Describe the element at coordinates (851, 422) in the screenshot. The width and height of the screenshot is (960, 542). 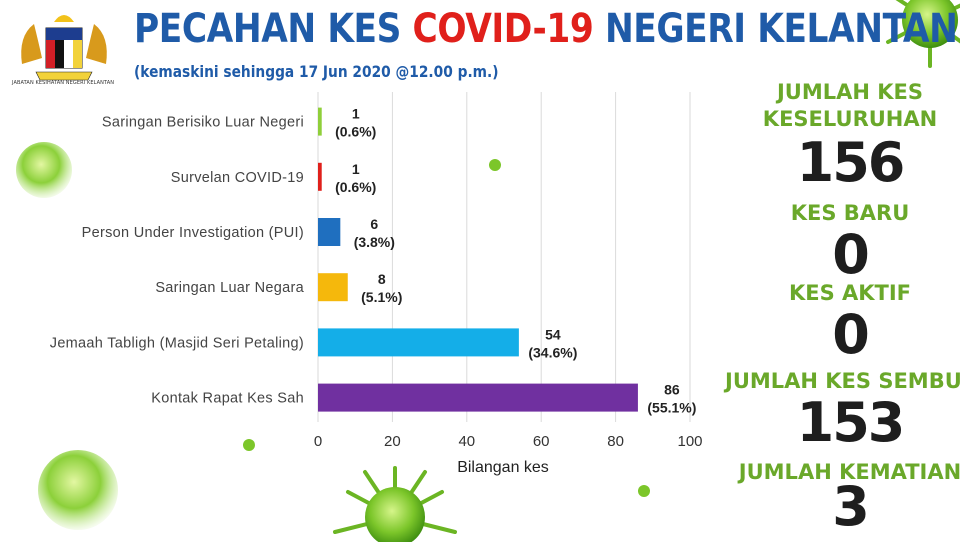
I see `stat-value-recovered: 153` at that location.